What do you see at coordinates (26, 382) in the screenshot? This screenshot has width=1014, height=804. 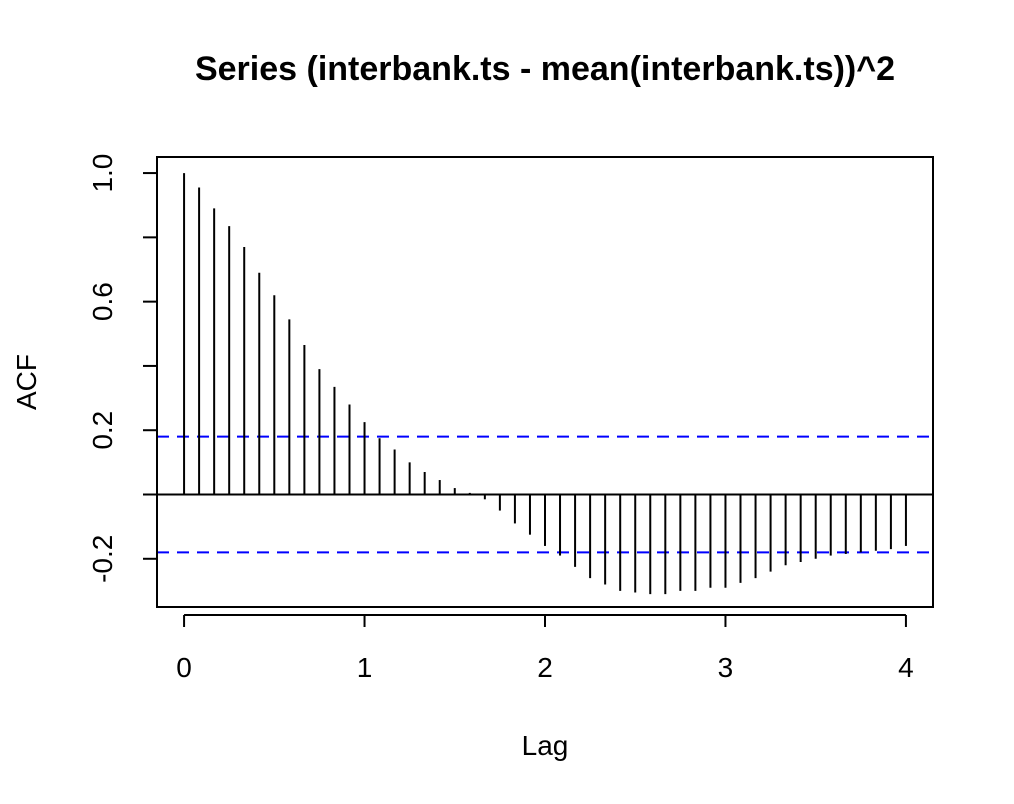 I see `y-axis-label: ACF` at bounding box center [26, 382].